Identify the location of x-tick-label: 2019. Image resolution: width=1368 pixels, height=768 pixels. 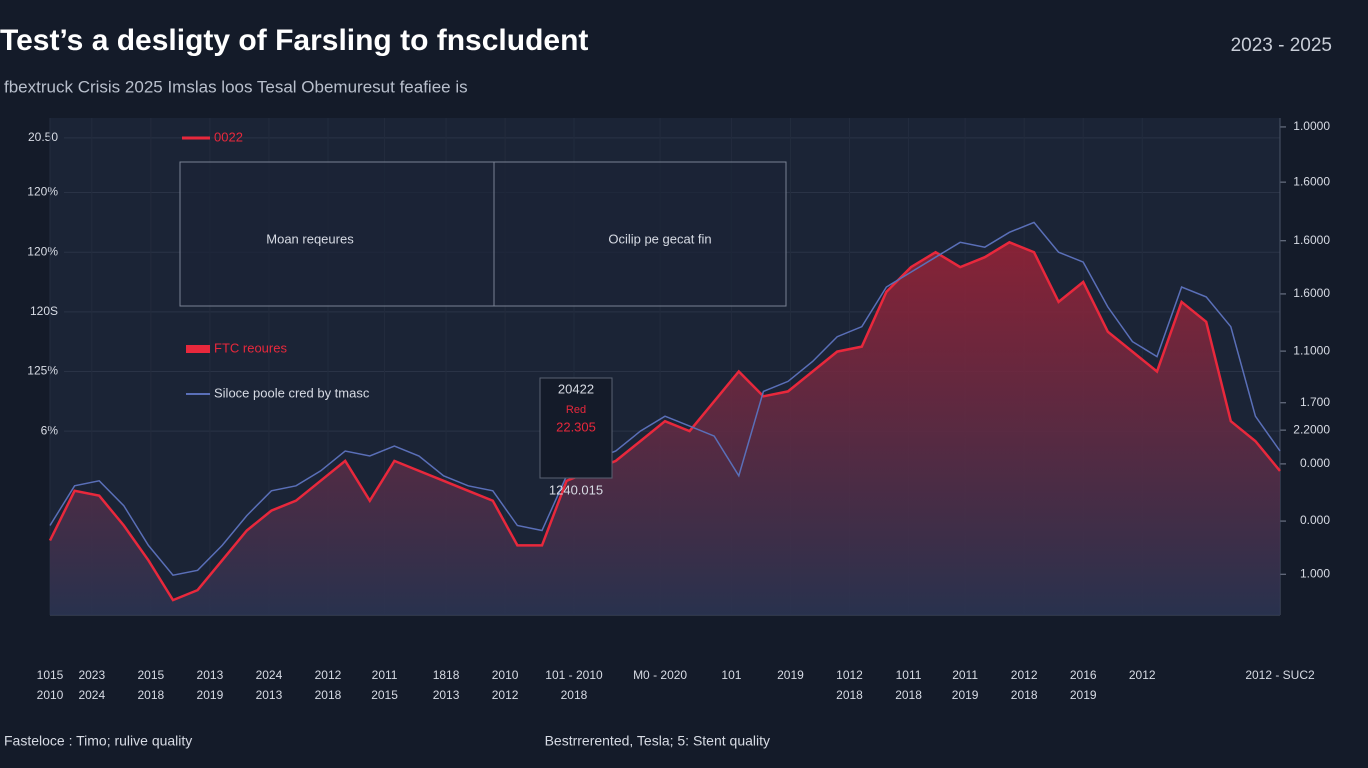
(790, 675).